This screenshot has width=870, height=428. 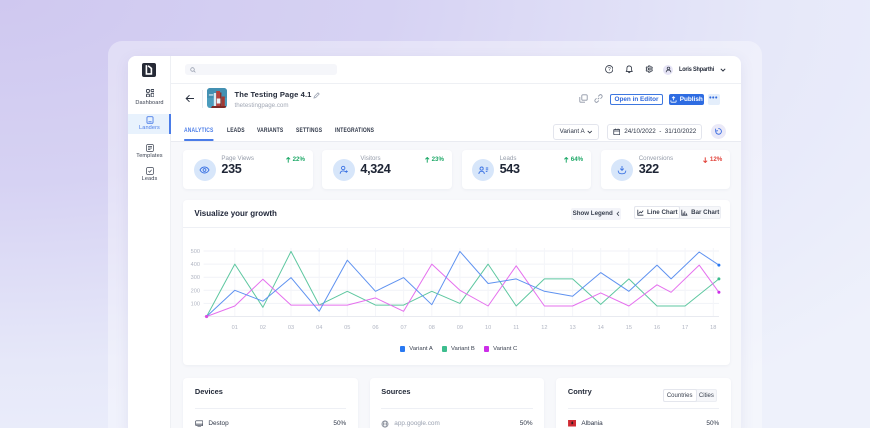 What do you see at coordinates (348, 328) in the screenshot?
I see `svg-text: 05` at bounding box center [348, 328].